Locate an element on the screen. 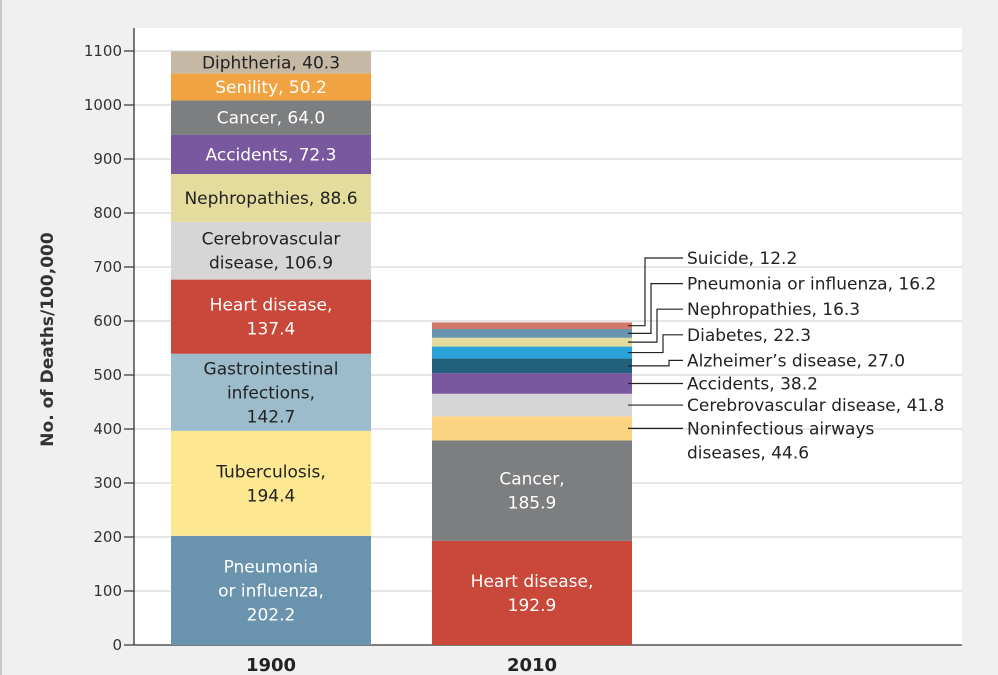  bar-1900-segment-label: Nephropathies, 88.6 is located at coordinates (270, 199).